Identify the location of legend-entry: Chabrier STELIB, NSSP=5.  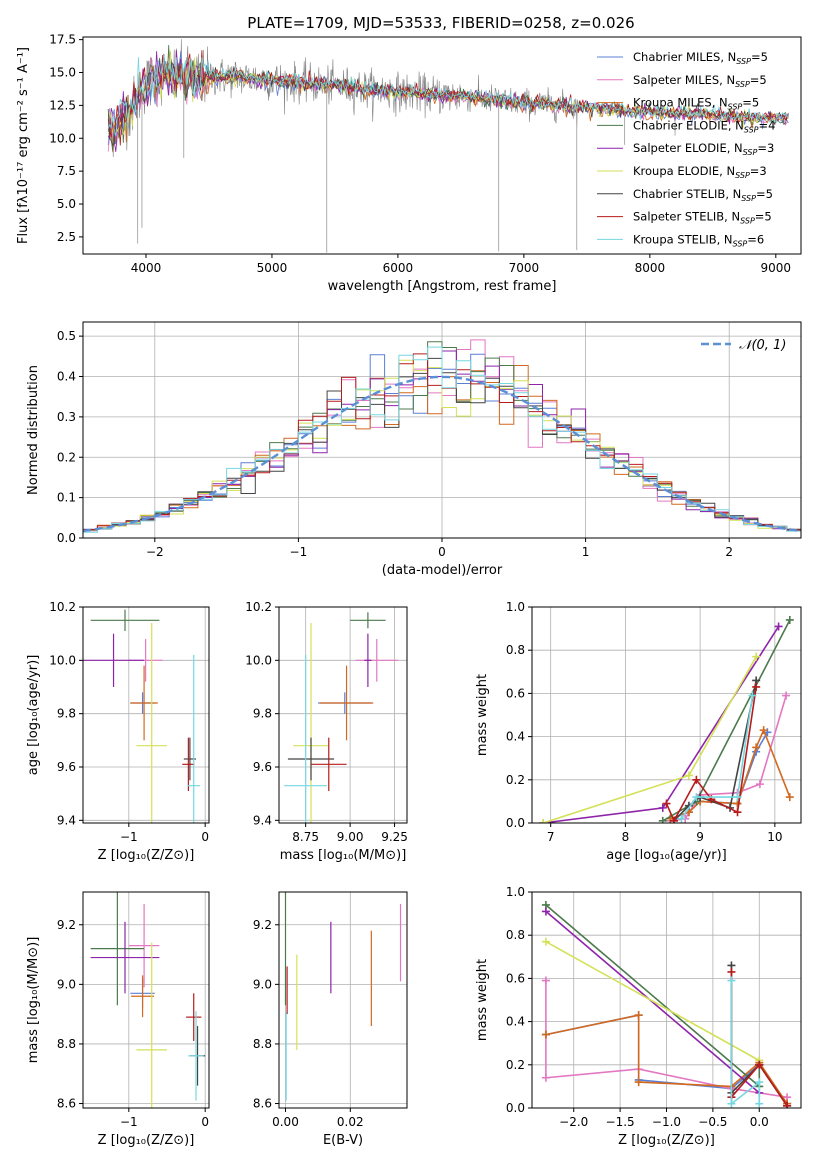
(703, 195).